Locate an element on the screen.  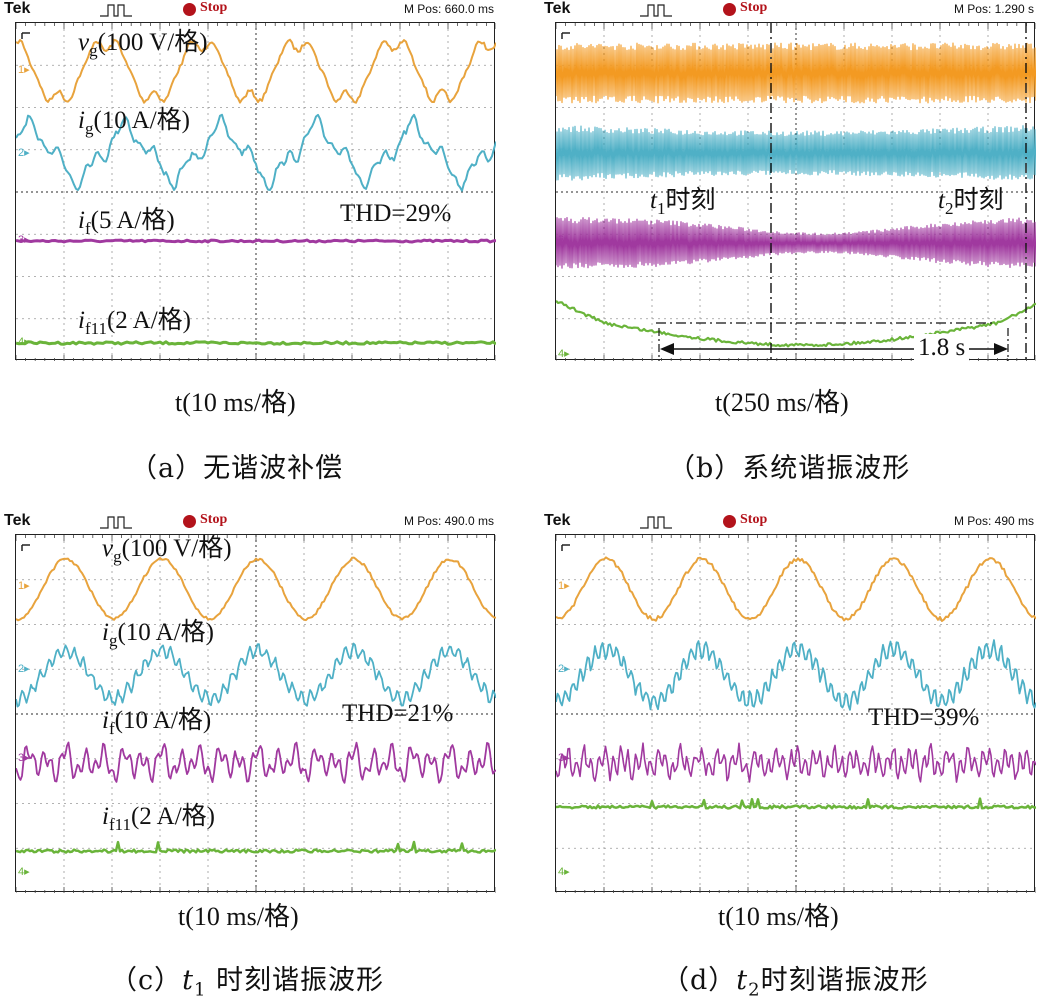
duration-annotation: 1.8 s is located at coordinates (942, 348).